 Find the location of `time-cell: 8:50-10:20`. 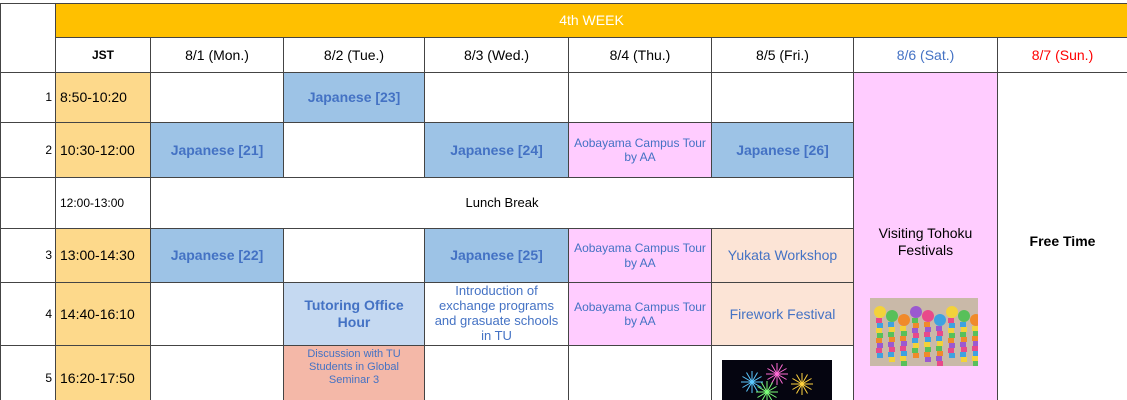

time-cell: 8:50-10:20 is located at coordinates (103, 97).